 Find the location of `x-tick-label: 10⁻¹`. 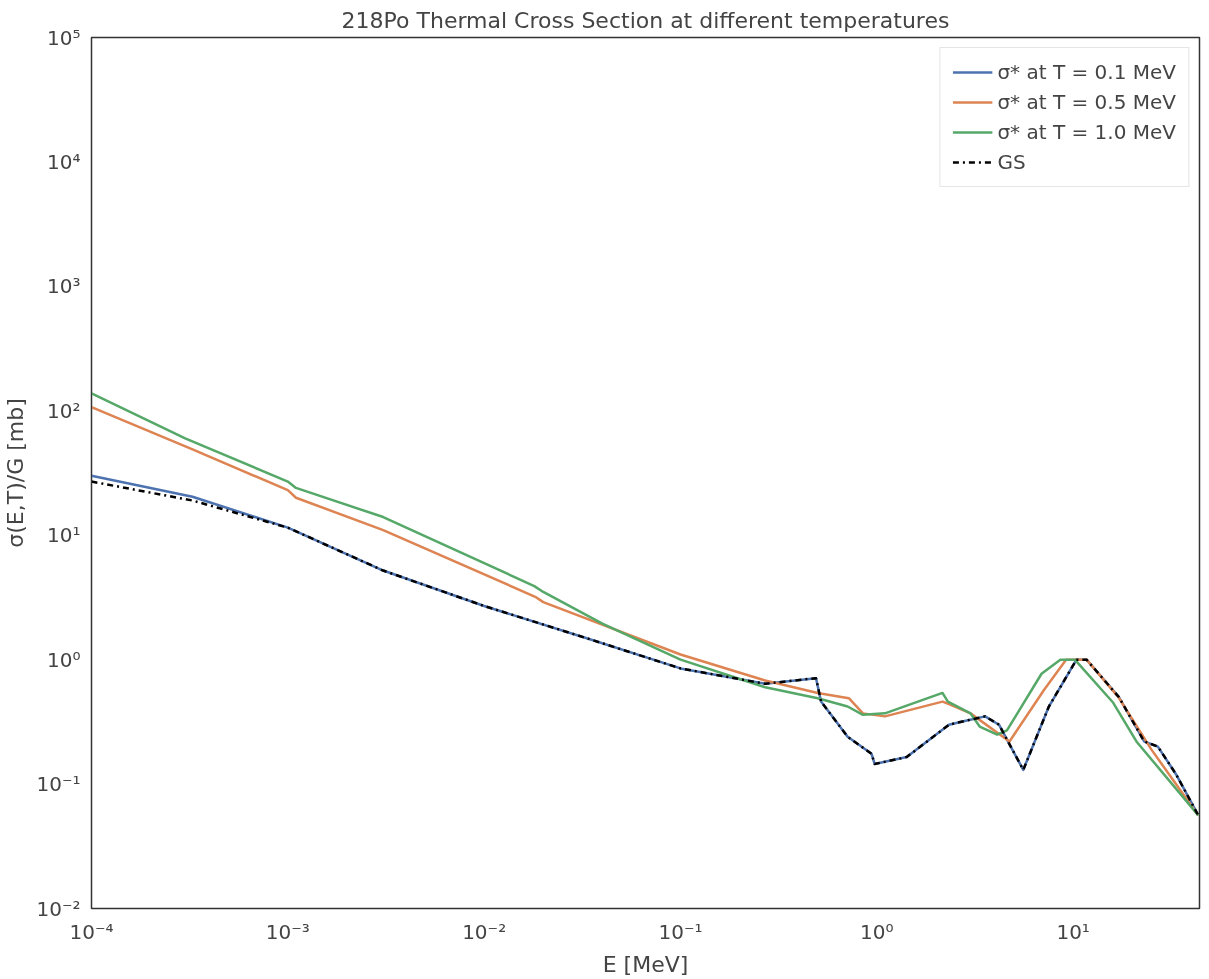

x-tick-label: 10⁻¹ is located at coordinates (680, 931).